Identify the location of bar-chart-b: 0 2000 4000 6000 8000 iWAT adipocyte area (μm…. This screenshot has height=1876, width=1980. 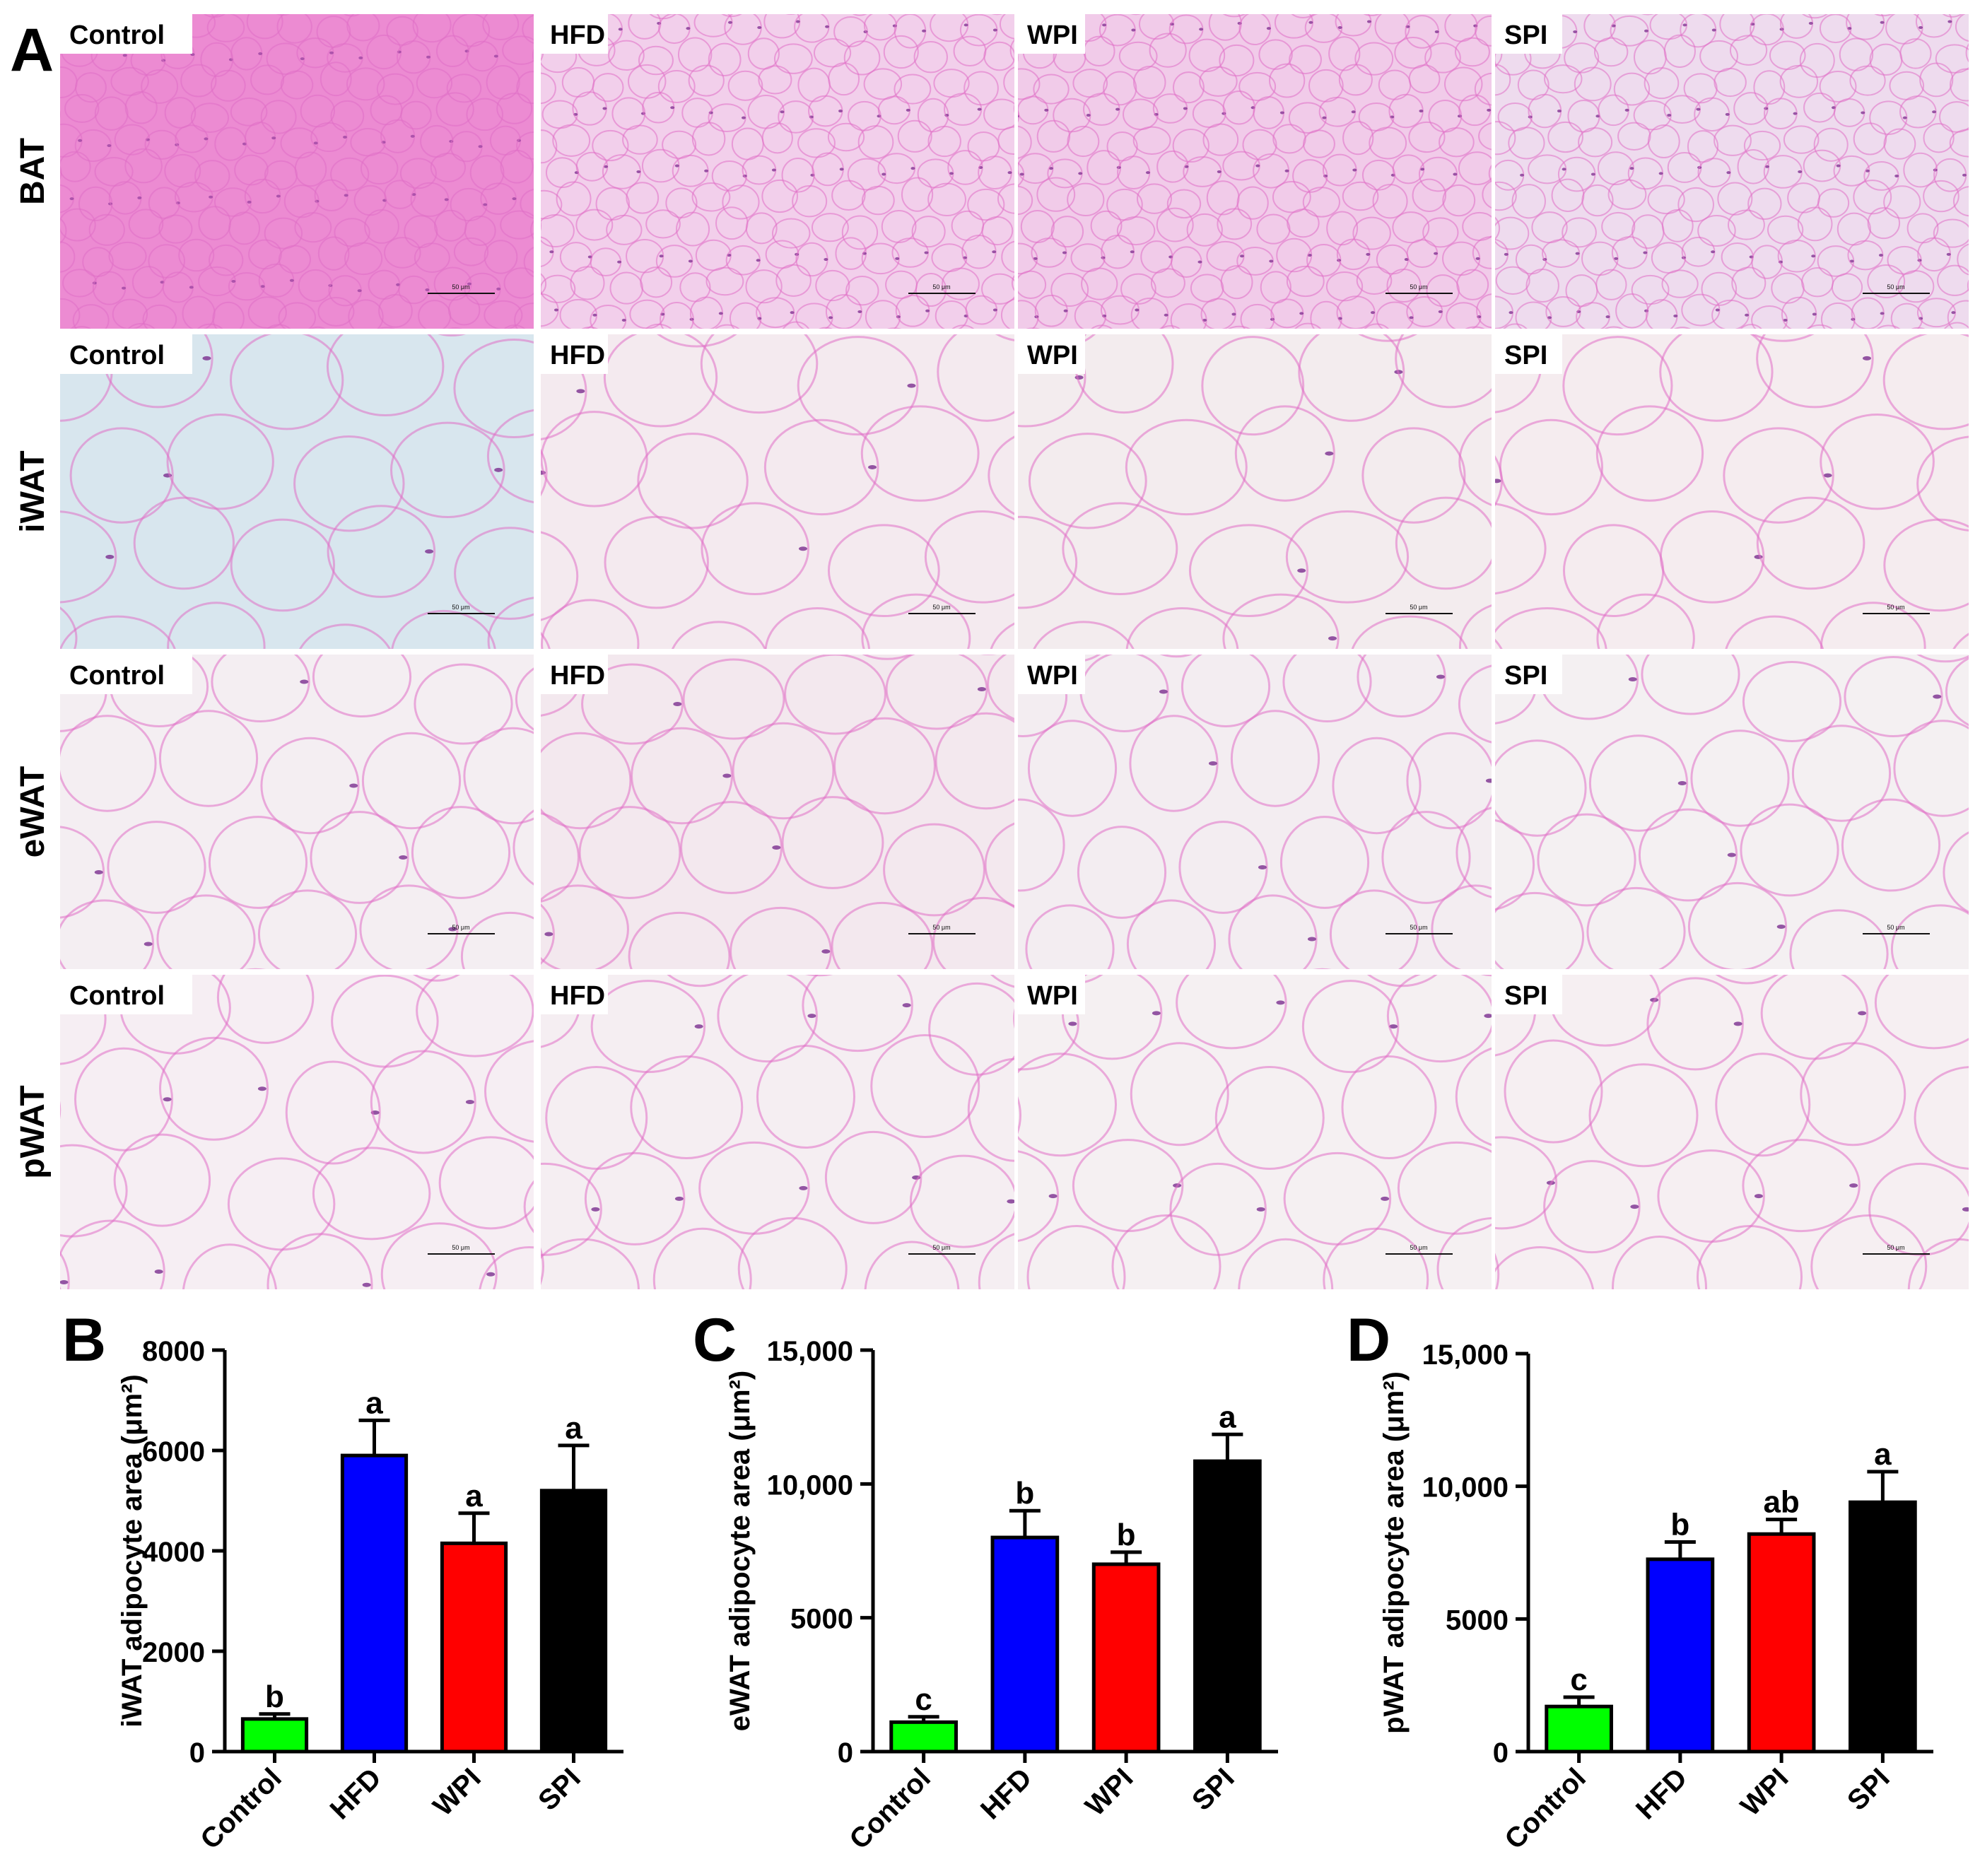
(370, 1596).